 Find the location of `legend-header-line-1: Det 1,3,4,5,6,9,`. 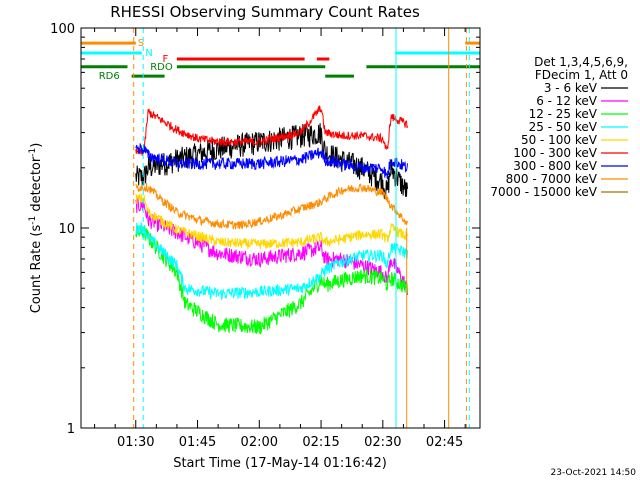

legend-header-line-1: Det 1,3,4,5,6,9, is located at coordinates (581, 62).